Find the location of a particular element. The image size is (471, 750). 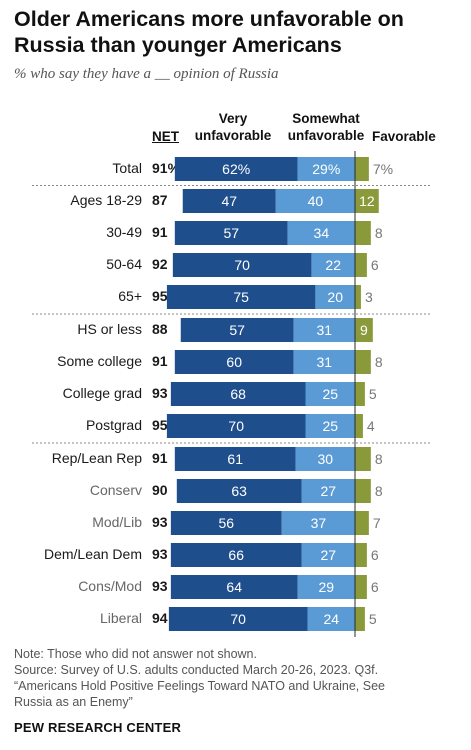

row-label: Dem/Lean Dem is located at coordinates (92, 554).